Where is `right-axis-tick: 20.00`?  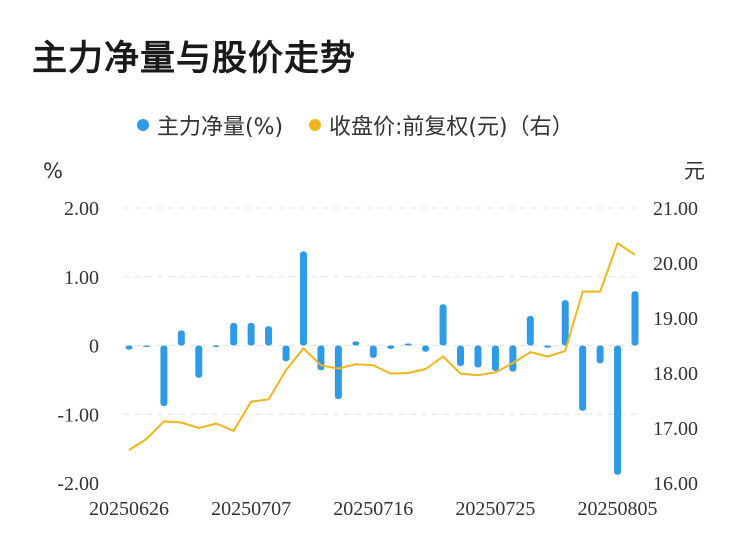 right-axis-tick: 20.00 is located at coordinates (675, 264).